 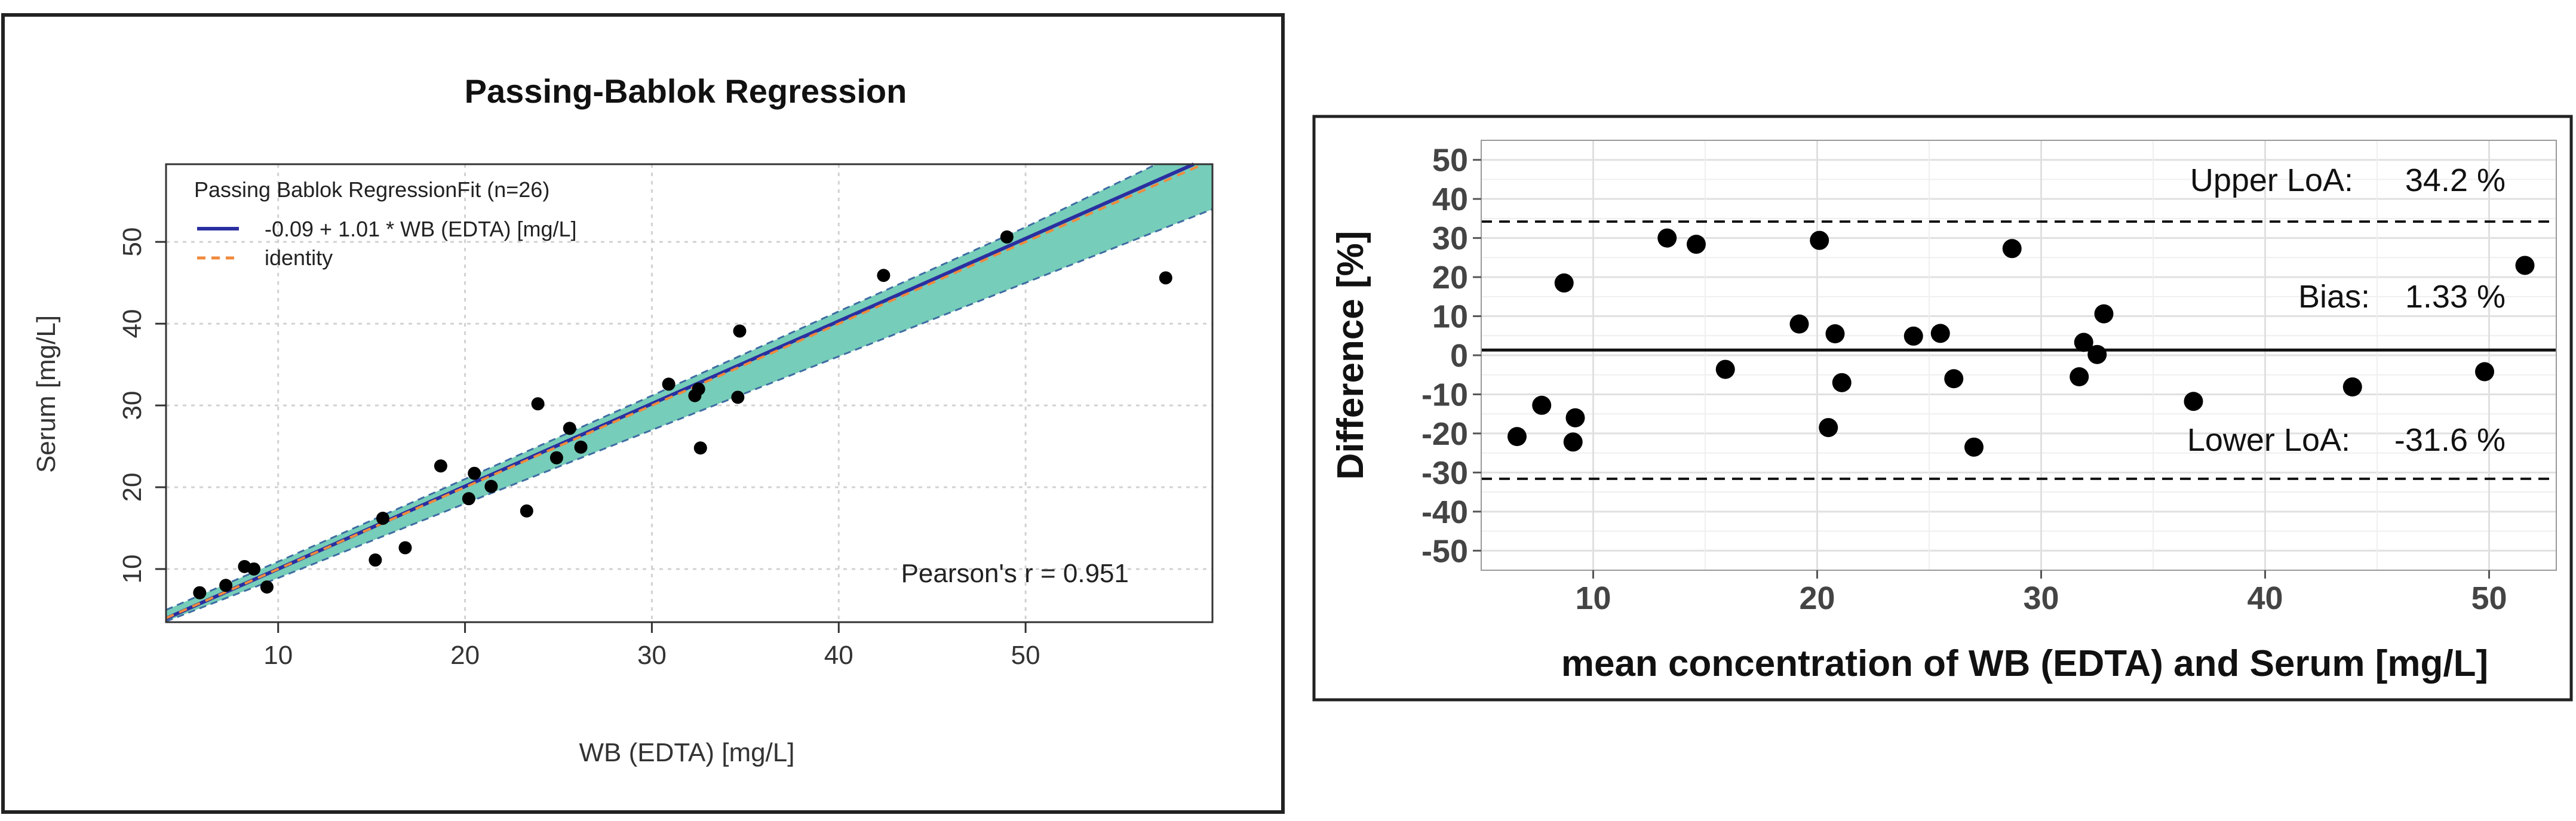 What do you see at coordinates (132, 324) in the screenshot?
I see `pb-y-tick-label: 40` at bounding box center [132, 324].